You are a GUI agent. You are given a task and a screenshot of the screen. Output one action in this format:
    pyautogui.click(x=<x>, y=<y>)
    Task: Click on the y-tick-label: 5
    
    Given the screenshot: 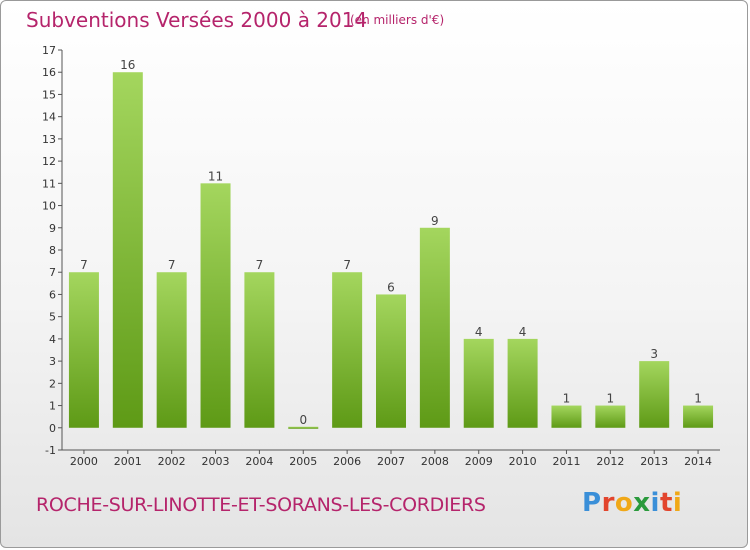 What is the action you would take?
    pyautogui.click(x=52, y=317)
    